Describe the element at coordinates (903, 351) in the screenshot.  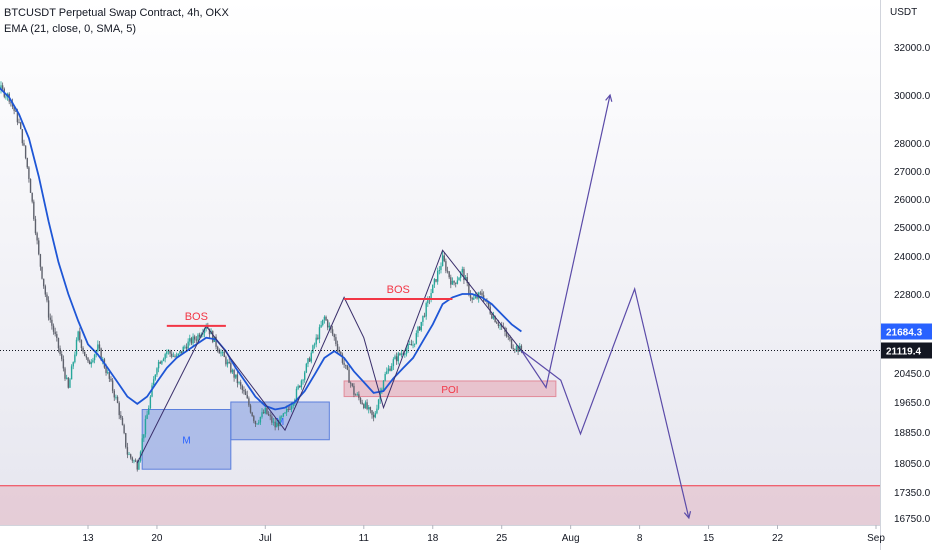
I see `price-badge-label-1: 21119.4` at that location.